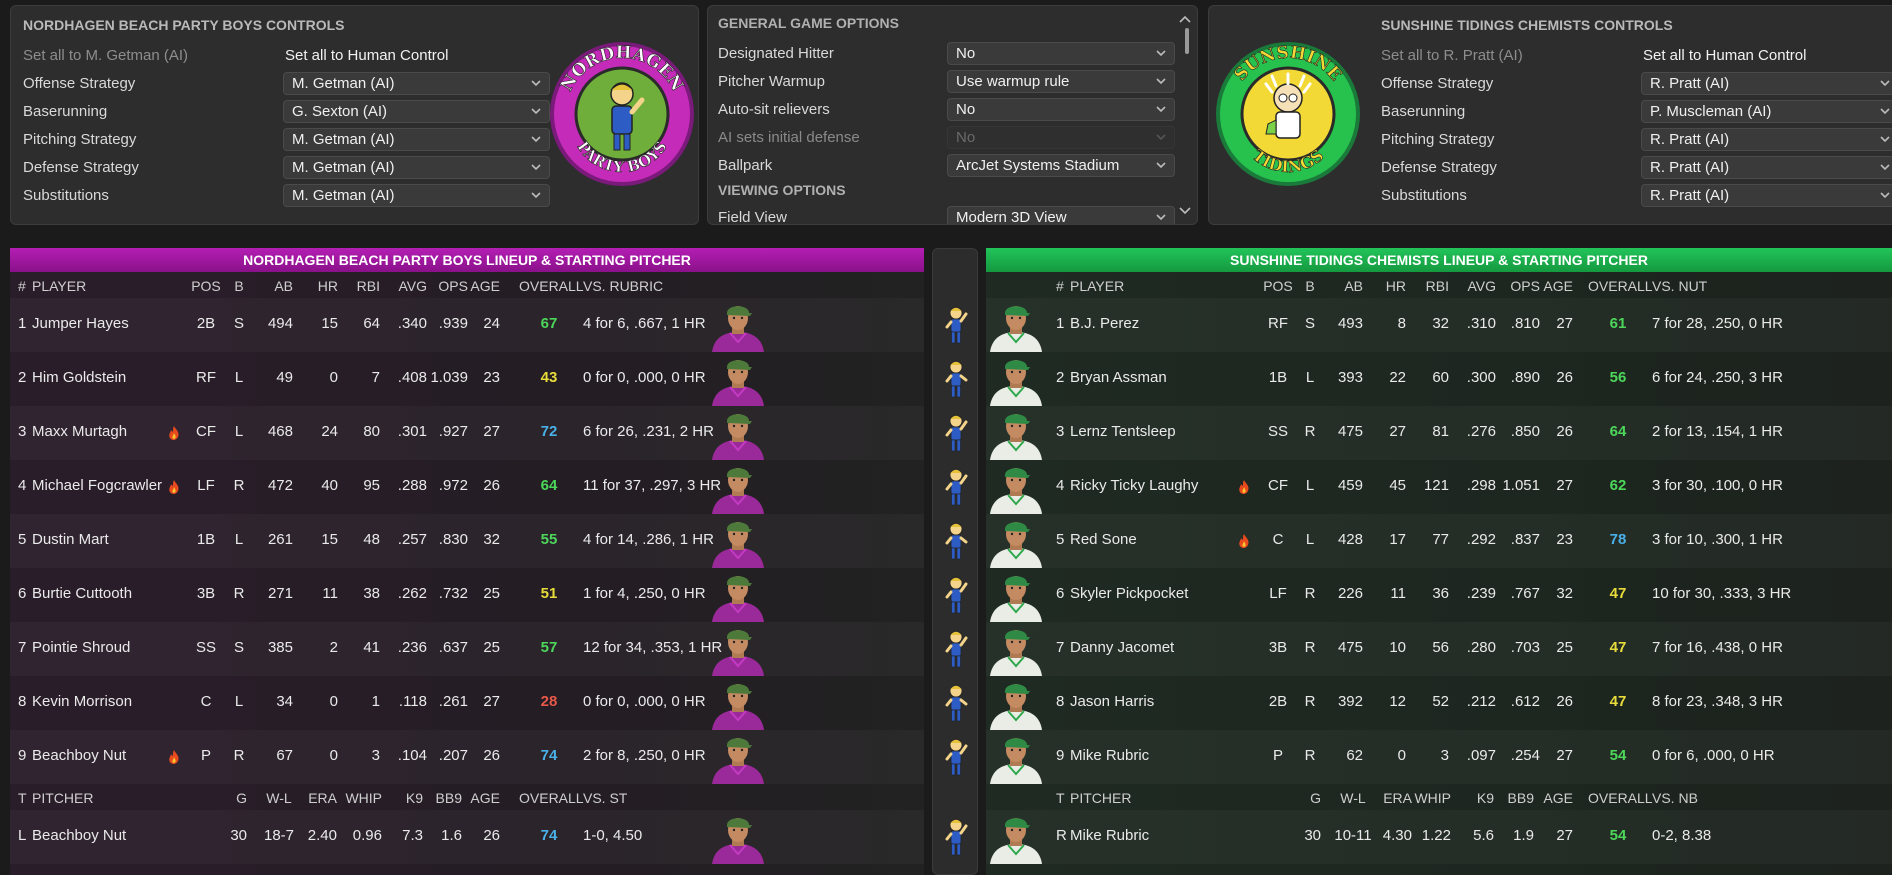 This screenshot has width=1892, height=875. I want to click on away-set-all-human-link: Set all to Human Control, so click(367, 55).